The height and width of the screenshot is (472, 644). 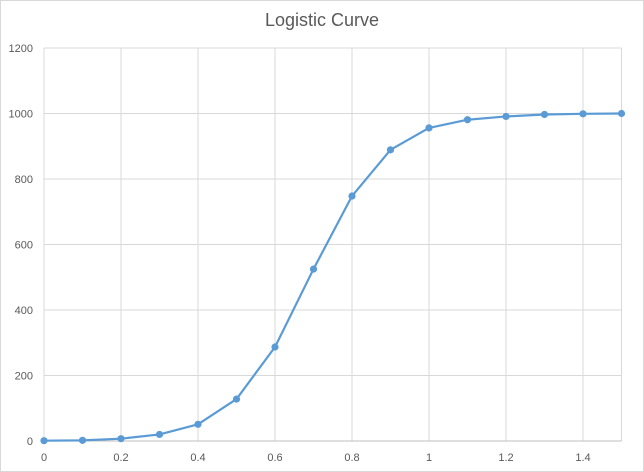 I want to click on y-tick-label: 800, so click(x=24, y=180).